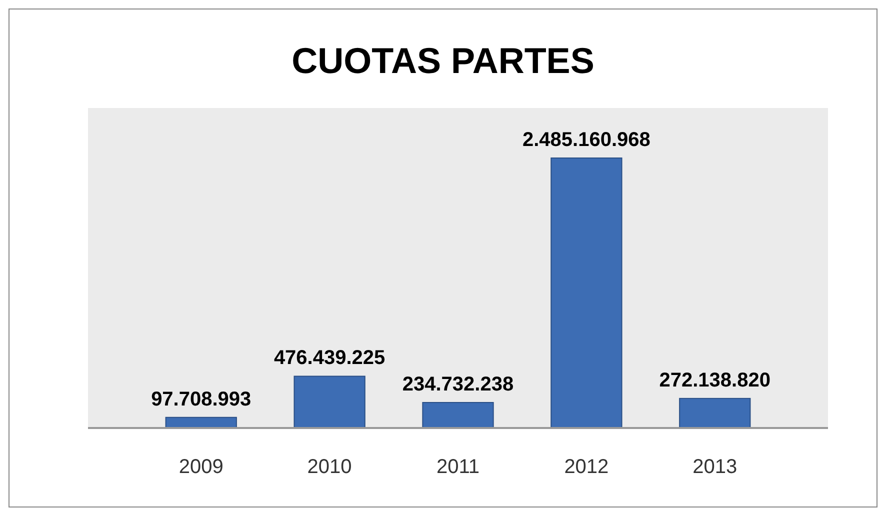 This screenshot has width=886, height=518. What do you see at coordinates (458, 385) in the screenshot?
I see `data-label: 234.732.238` at bounding box center [458, 385].